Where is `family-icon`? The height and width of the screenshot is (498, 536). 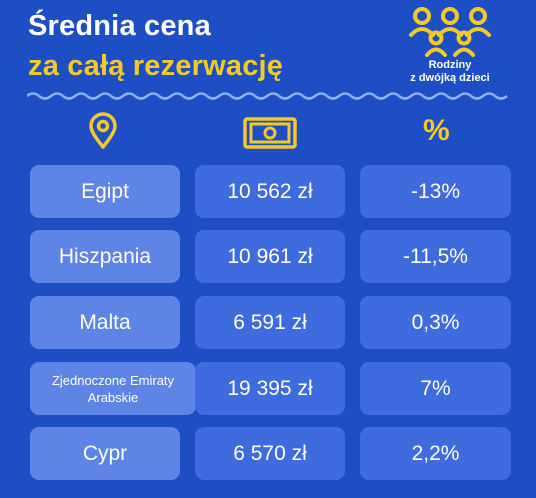
family-icon is located at coordinates (450, 32).